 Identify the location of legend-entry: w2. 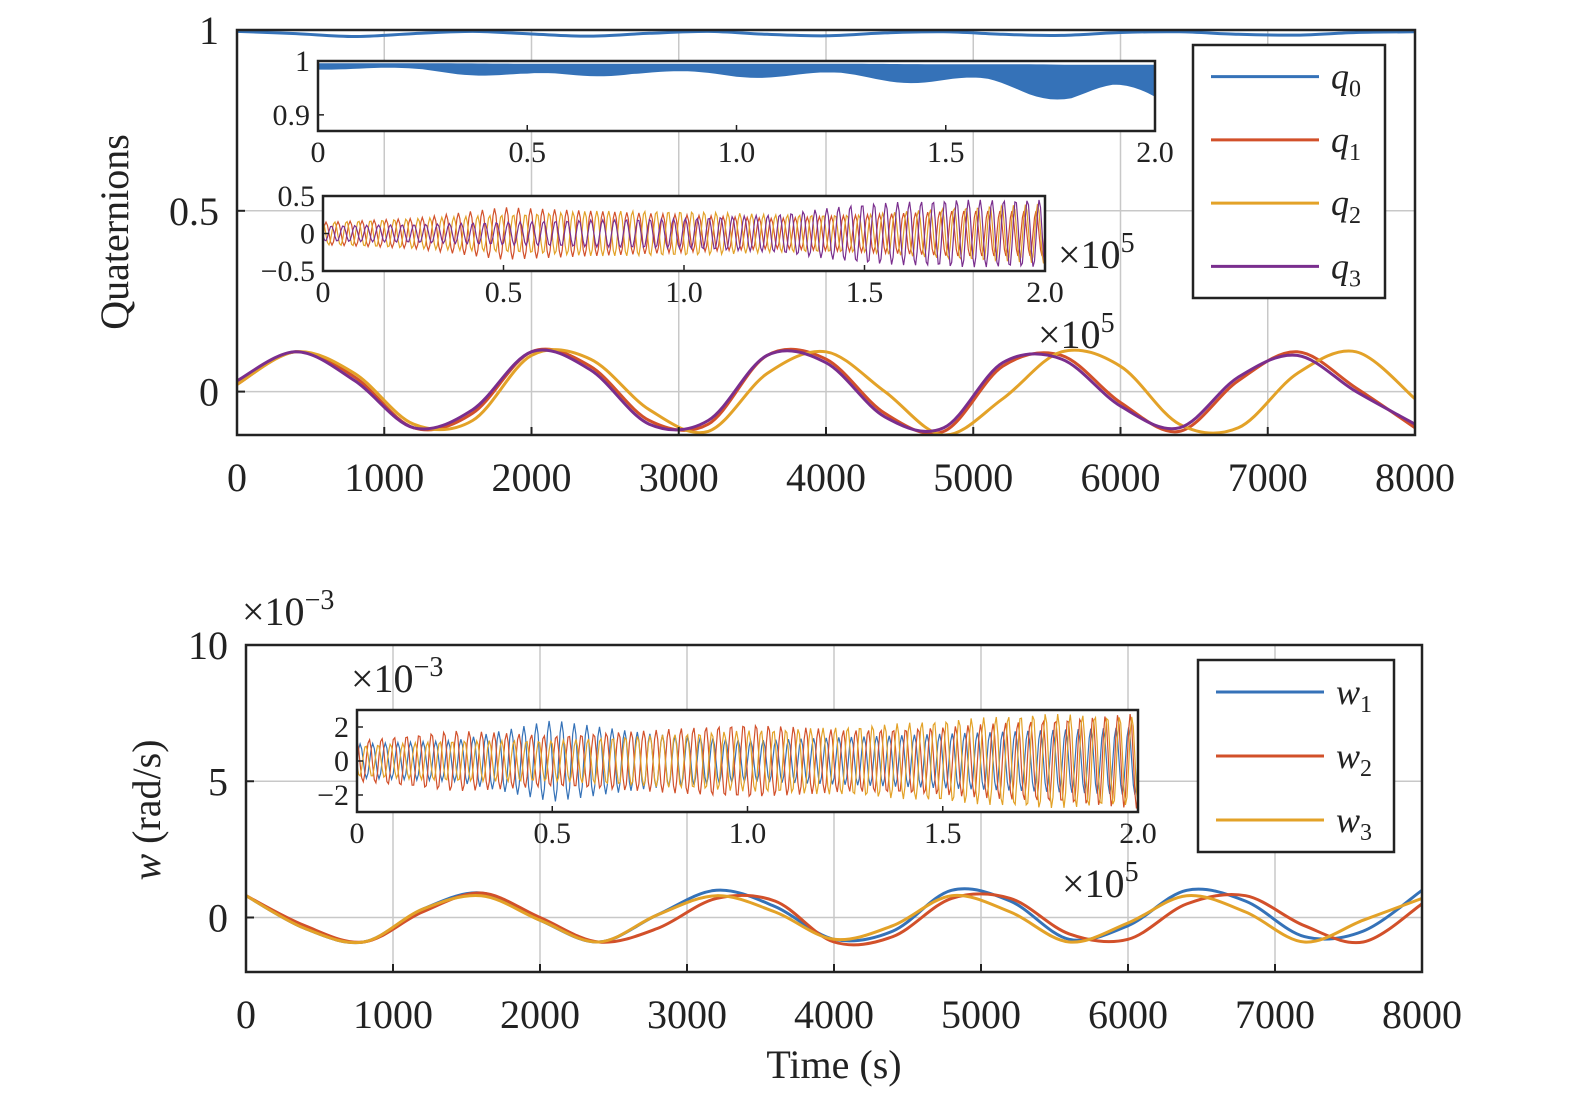
(1354, 759).